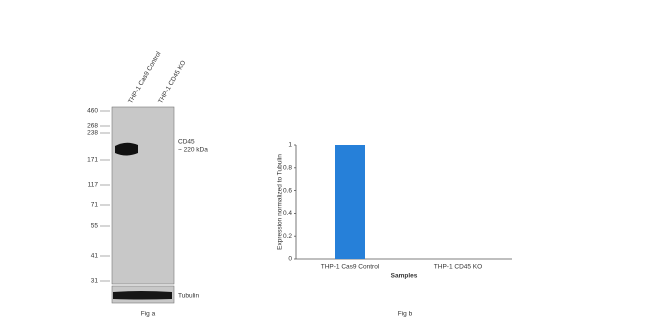  Describe the element at coordinates (404, 276) in the screenshot. I see `x-axis-label: Samples` at that location.